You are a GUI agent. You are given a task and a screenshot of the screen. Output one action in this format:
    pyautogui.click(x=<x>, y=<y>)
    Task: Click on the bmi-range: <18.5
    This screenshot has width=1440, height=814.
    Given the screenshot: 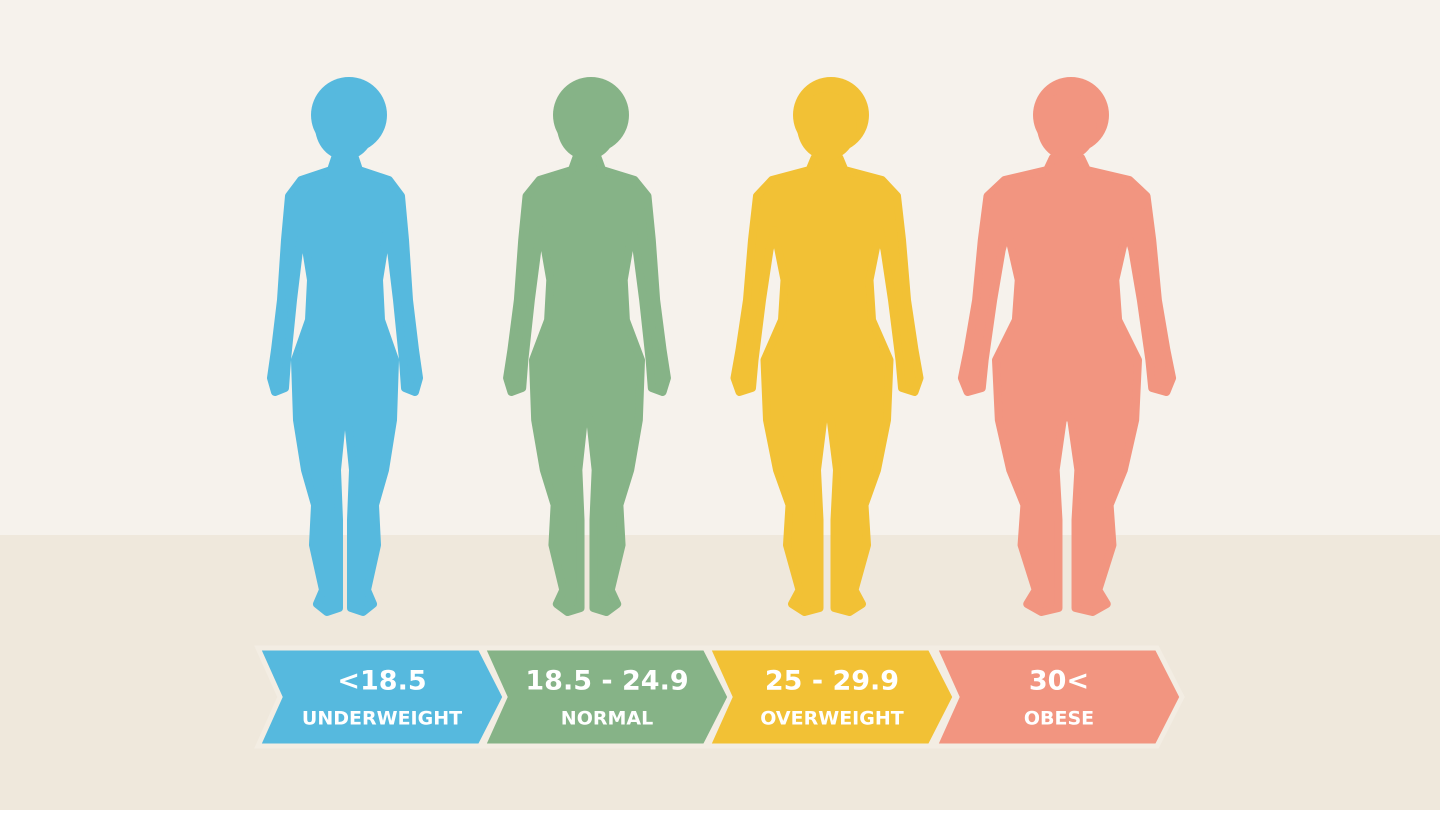 What is the action you would take?
    pyautogui.click(x=381, y=681)
    